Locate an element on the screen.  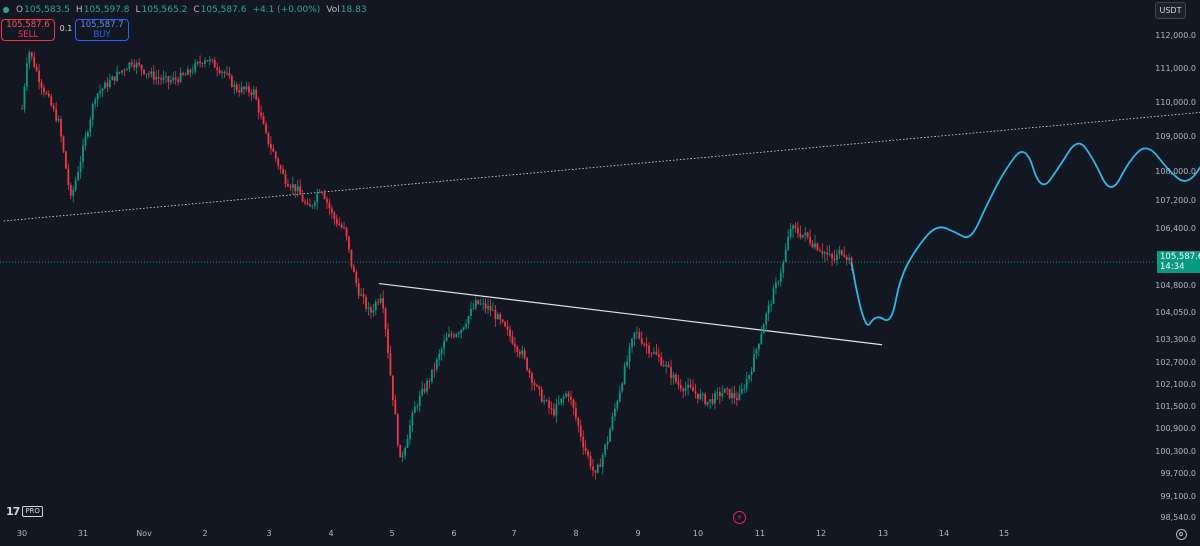
ohlc-close: C 105,587.6 is located at coordinates (220, 10).